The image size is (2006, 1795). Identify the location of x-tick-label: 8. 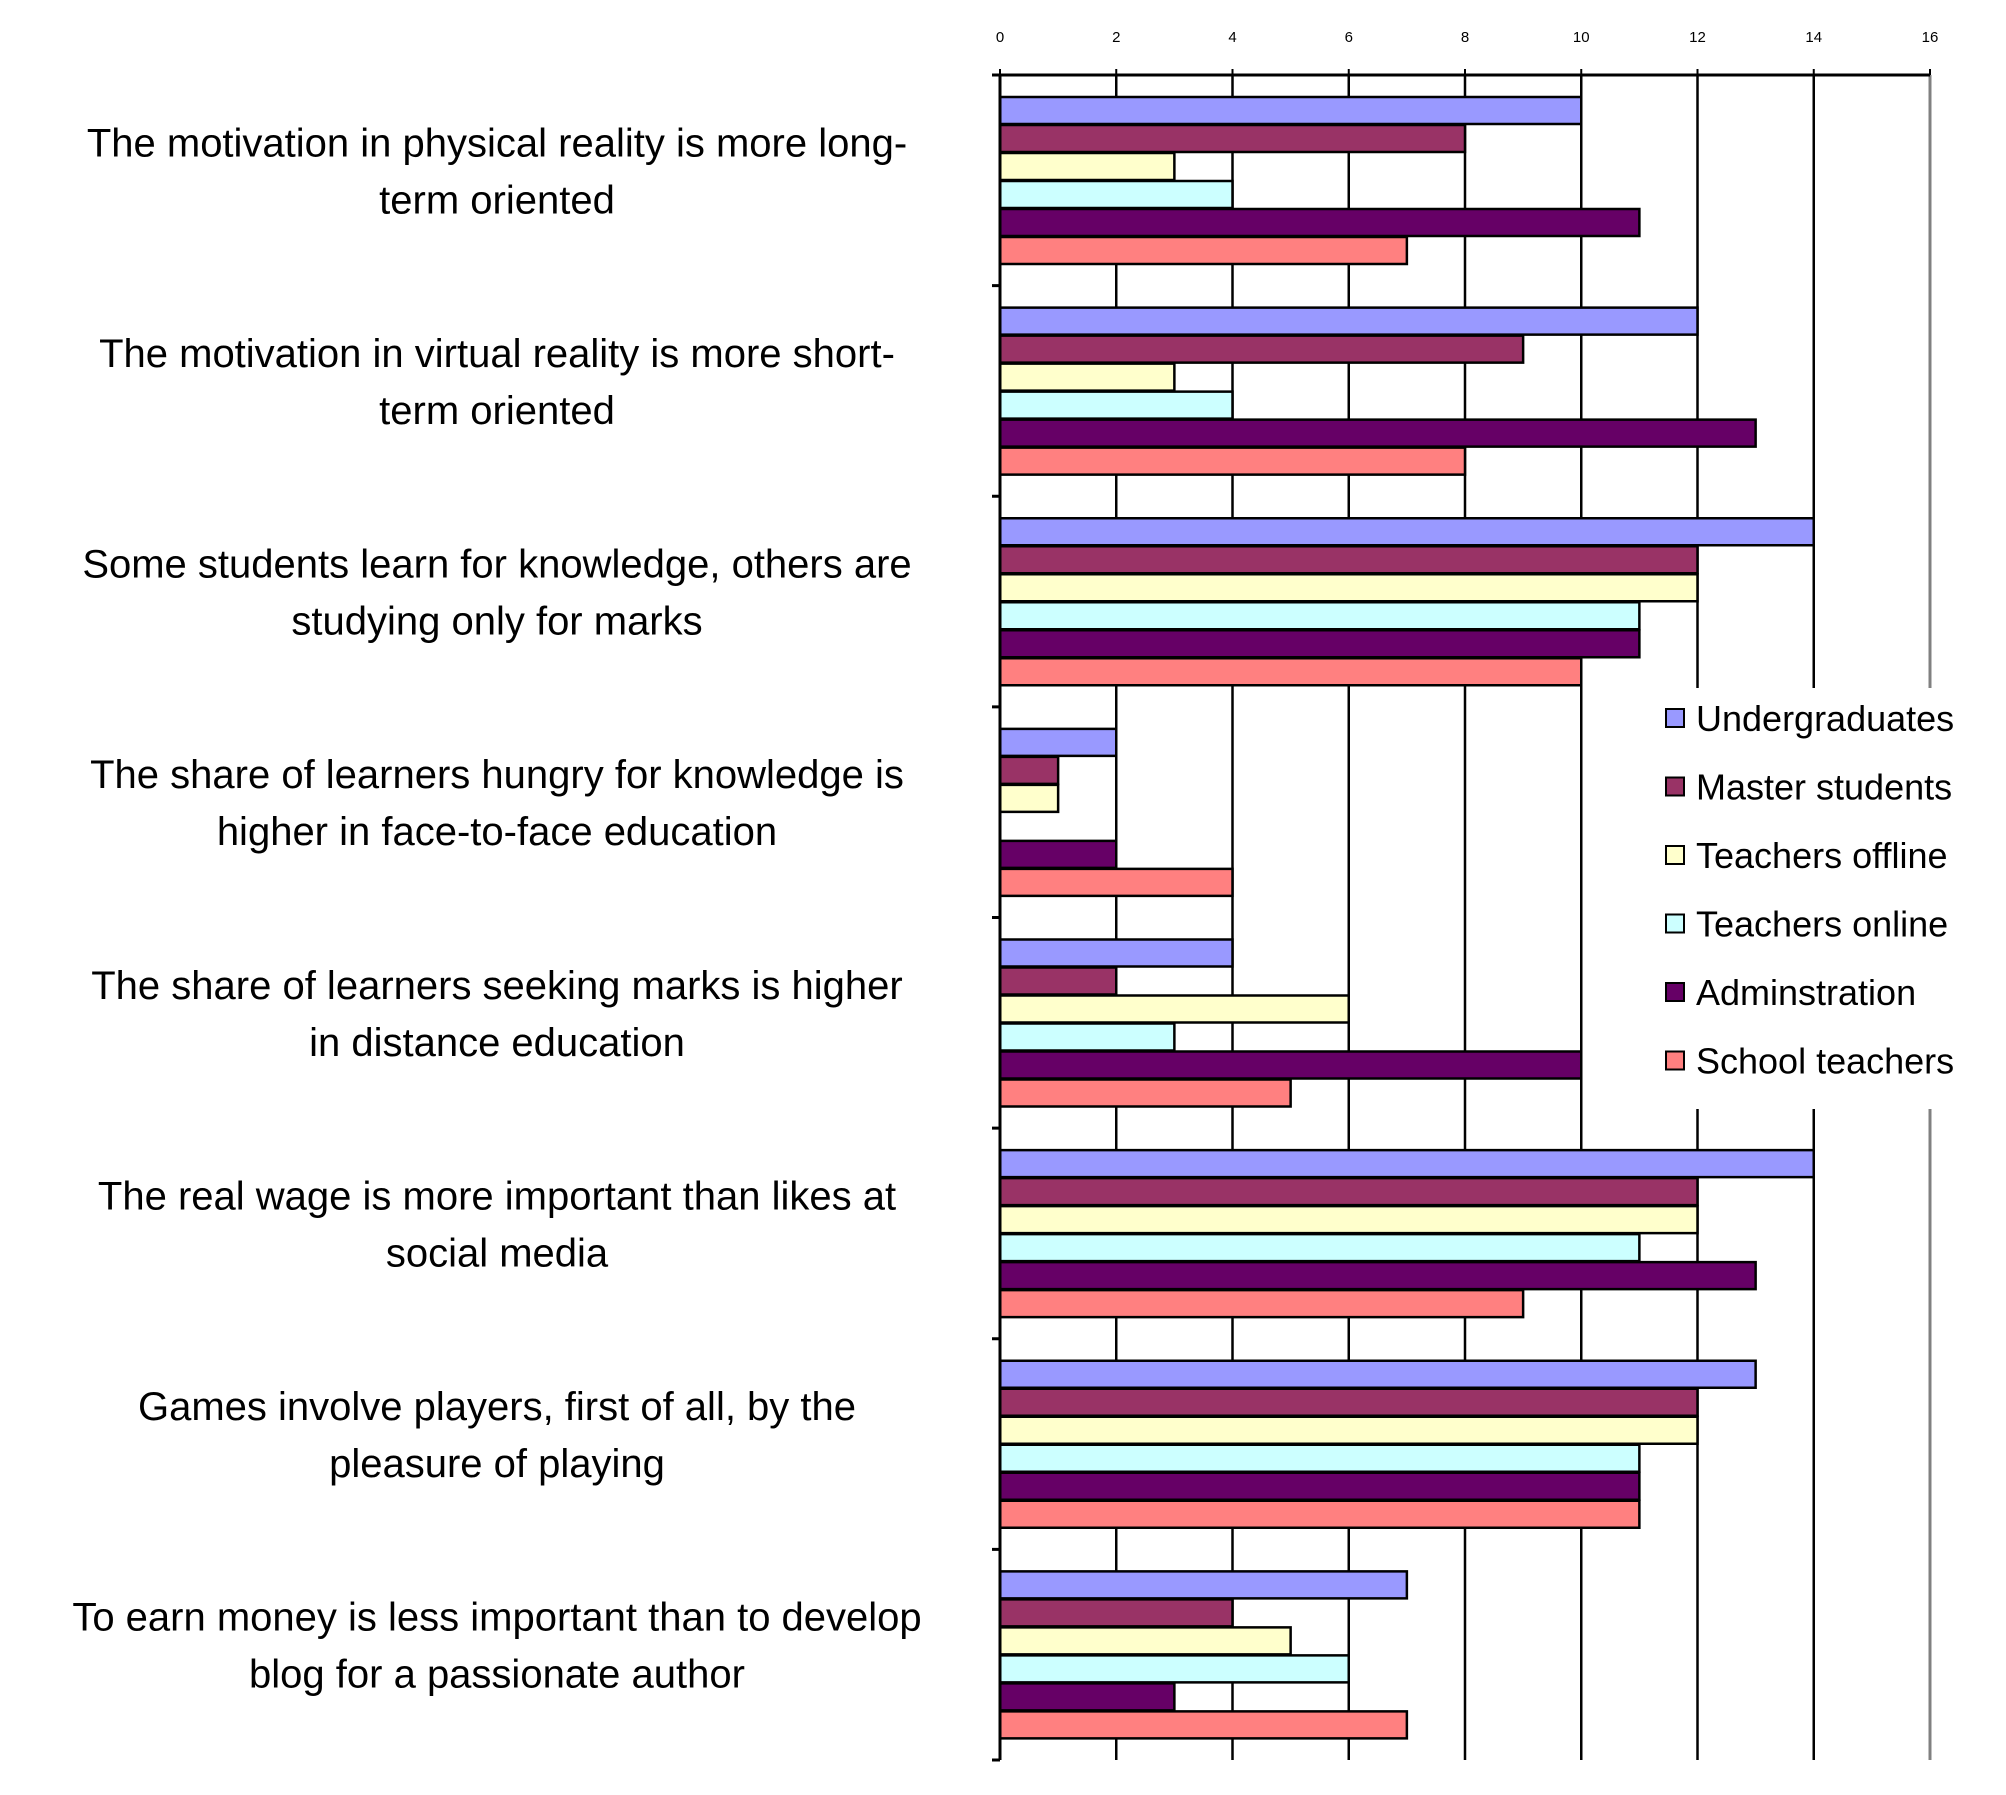
(1465, 37).